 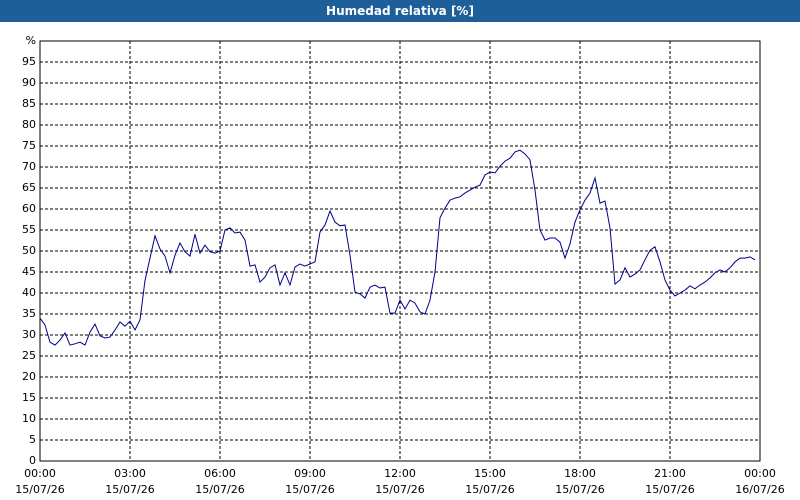 I want to click on y-tick-label: 5, so click(x=32, y=439).